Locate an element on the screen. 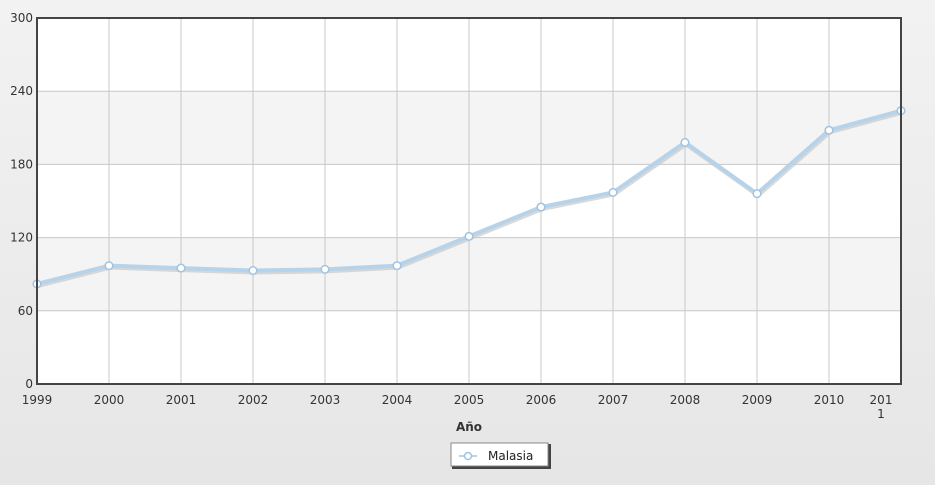  x-tick-label: 201 is located at coordinates (881, 400).